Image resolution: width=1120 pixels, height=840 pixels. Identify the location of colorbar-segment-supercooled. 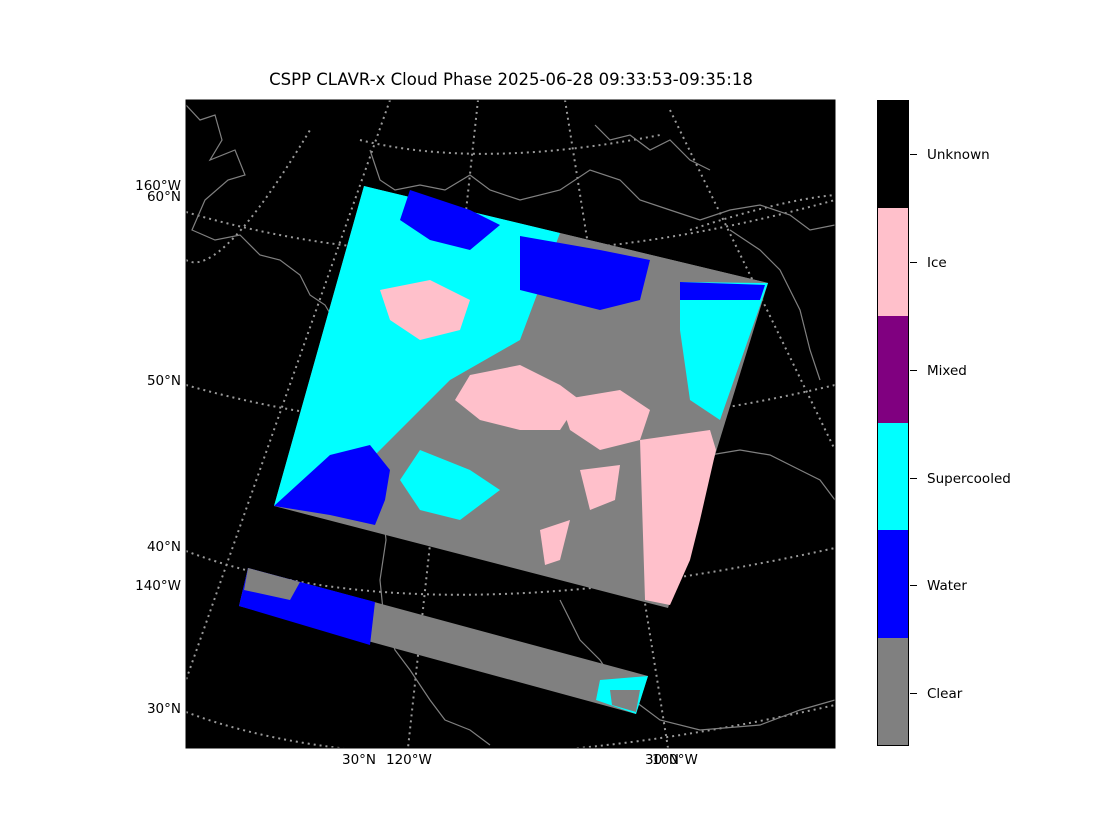
(893, 476).